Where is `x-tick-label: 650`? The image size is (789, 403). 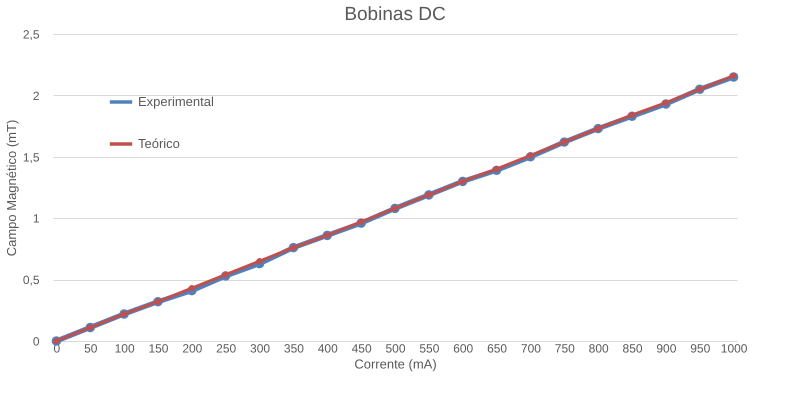
x-tick-label: 650 is located at coordinates (497, 349).